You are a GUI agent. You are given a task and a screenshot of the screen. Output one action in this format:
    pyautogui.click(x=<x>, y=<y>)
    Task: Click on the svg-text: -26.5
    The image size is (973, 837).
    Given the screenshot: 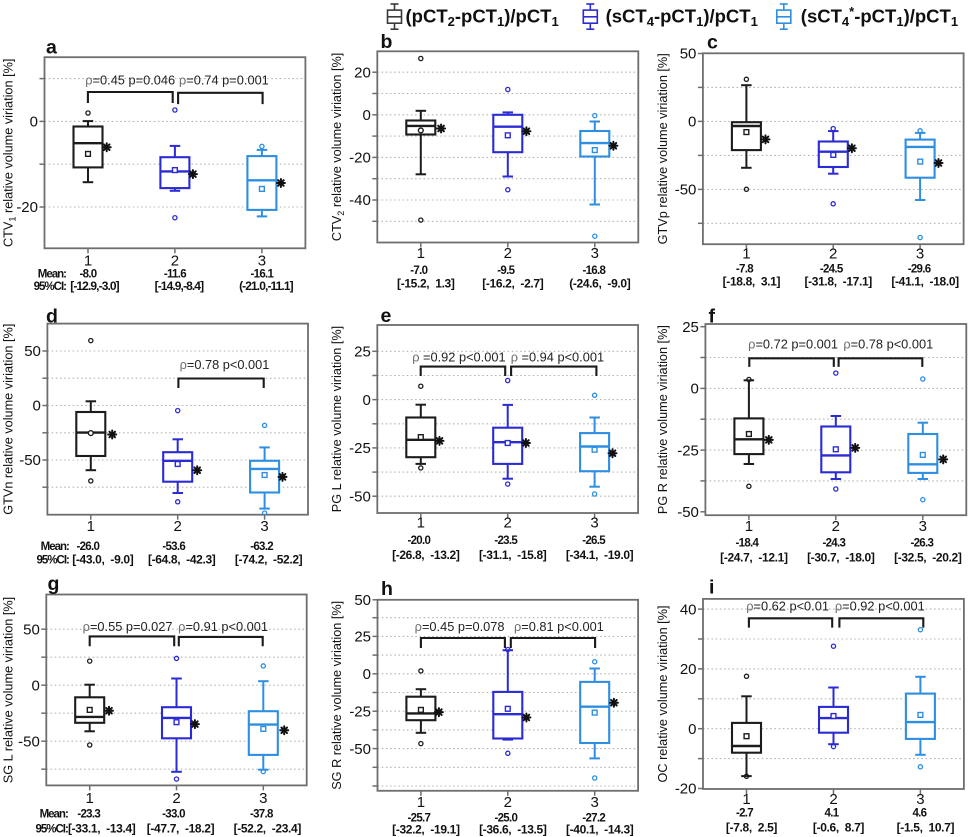 What is the action you would take?
    pyautogui.click(x=594, y=541)
    